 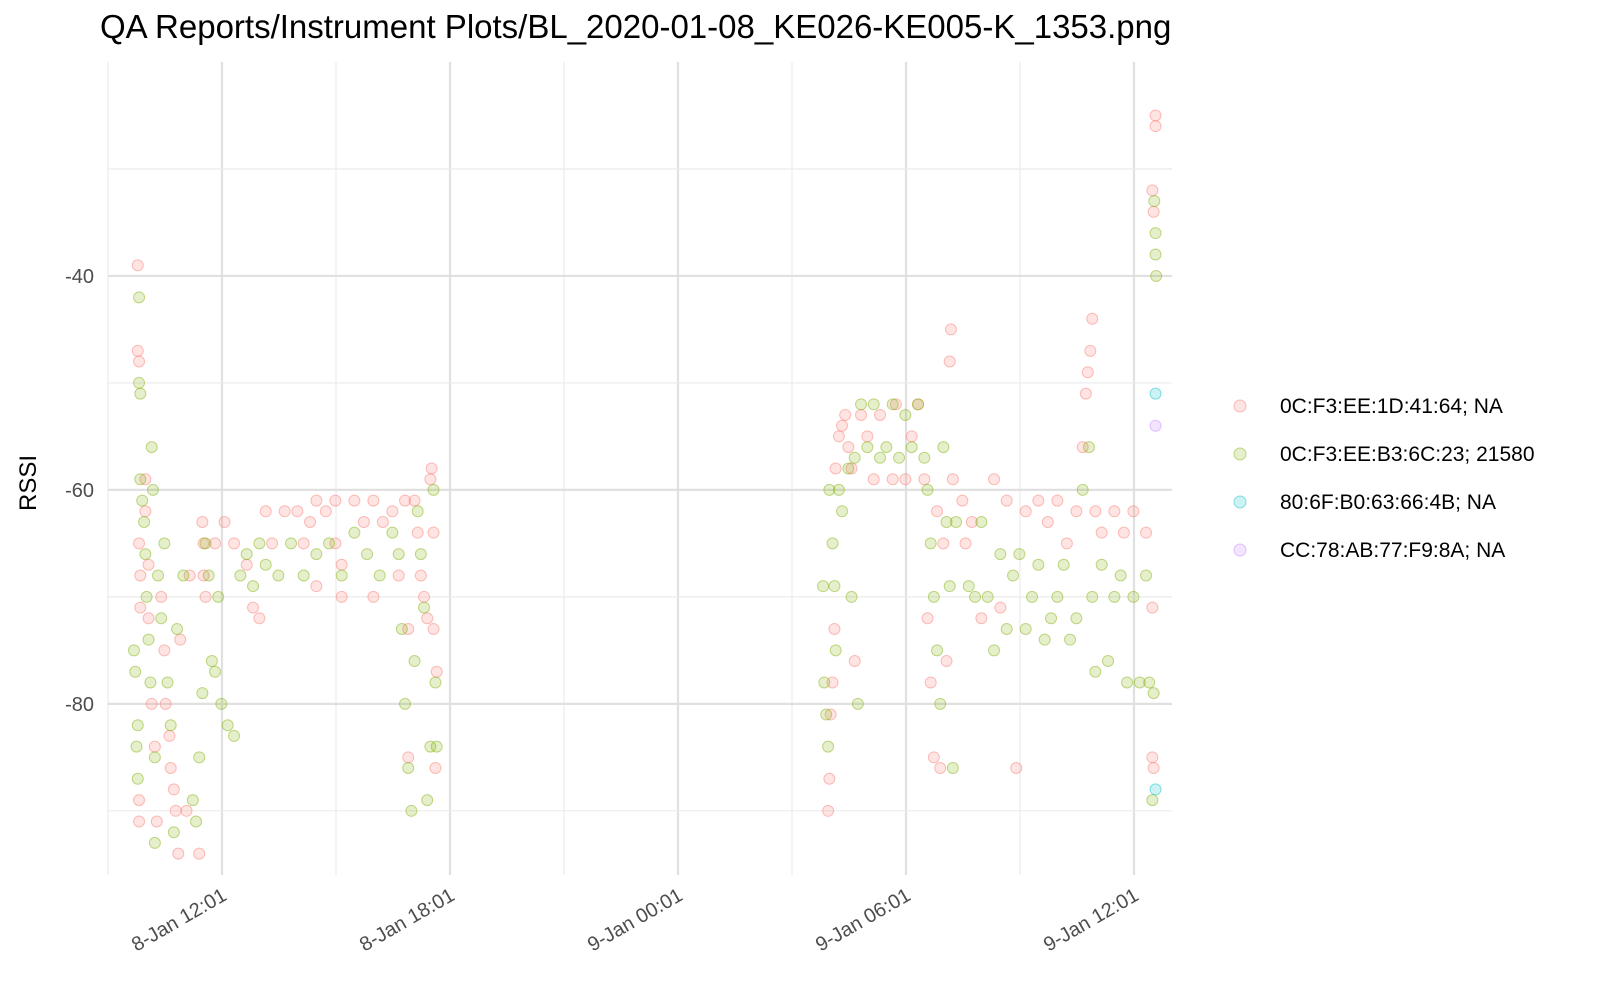 I want to click on y-tick-label: -40, so click(x=79, y=277).